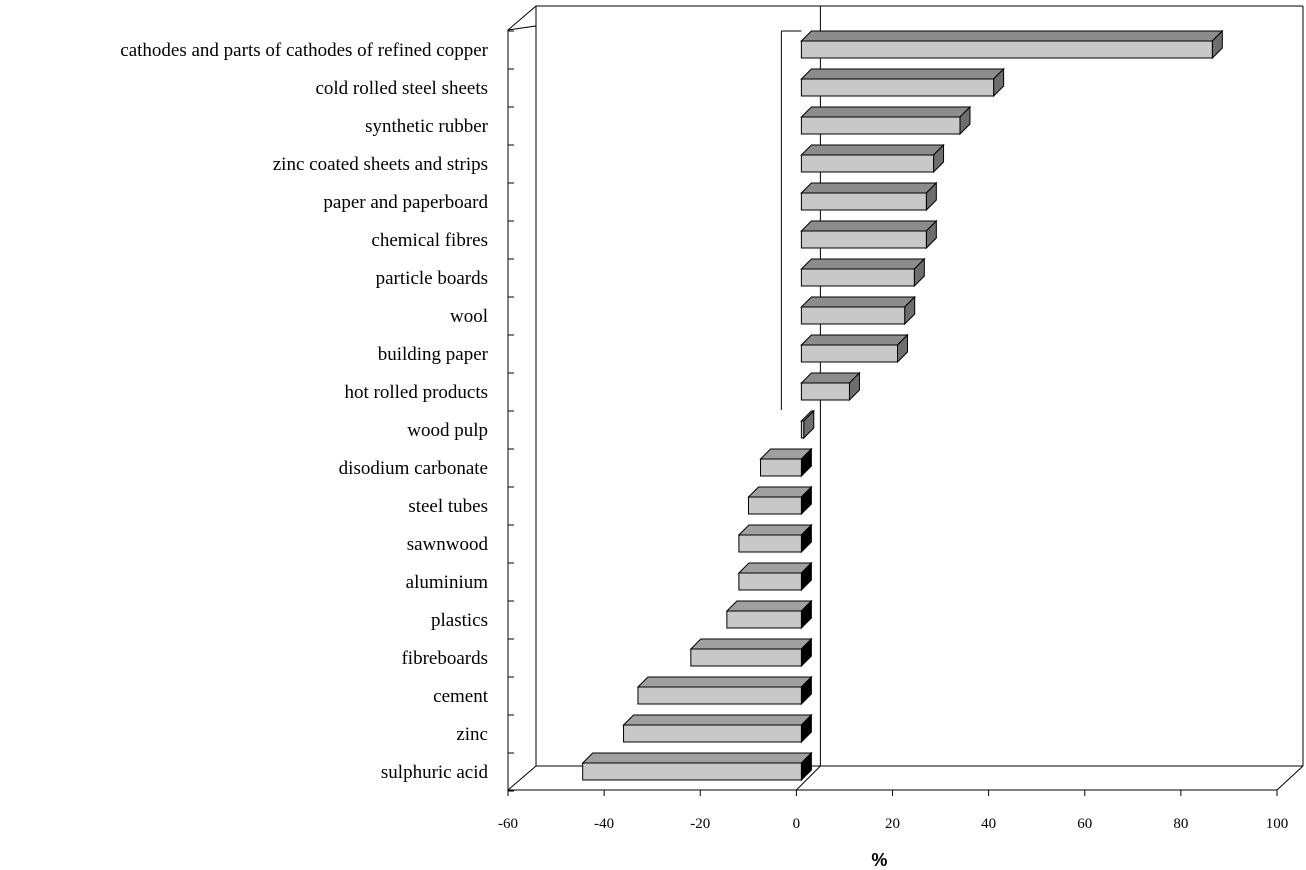  What do you see at coordinates (522, 778) in the screenshot?
I see `floor-left-edge` at bounding box center [522, 778].